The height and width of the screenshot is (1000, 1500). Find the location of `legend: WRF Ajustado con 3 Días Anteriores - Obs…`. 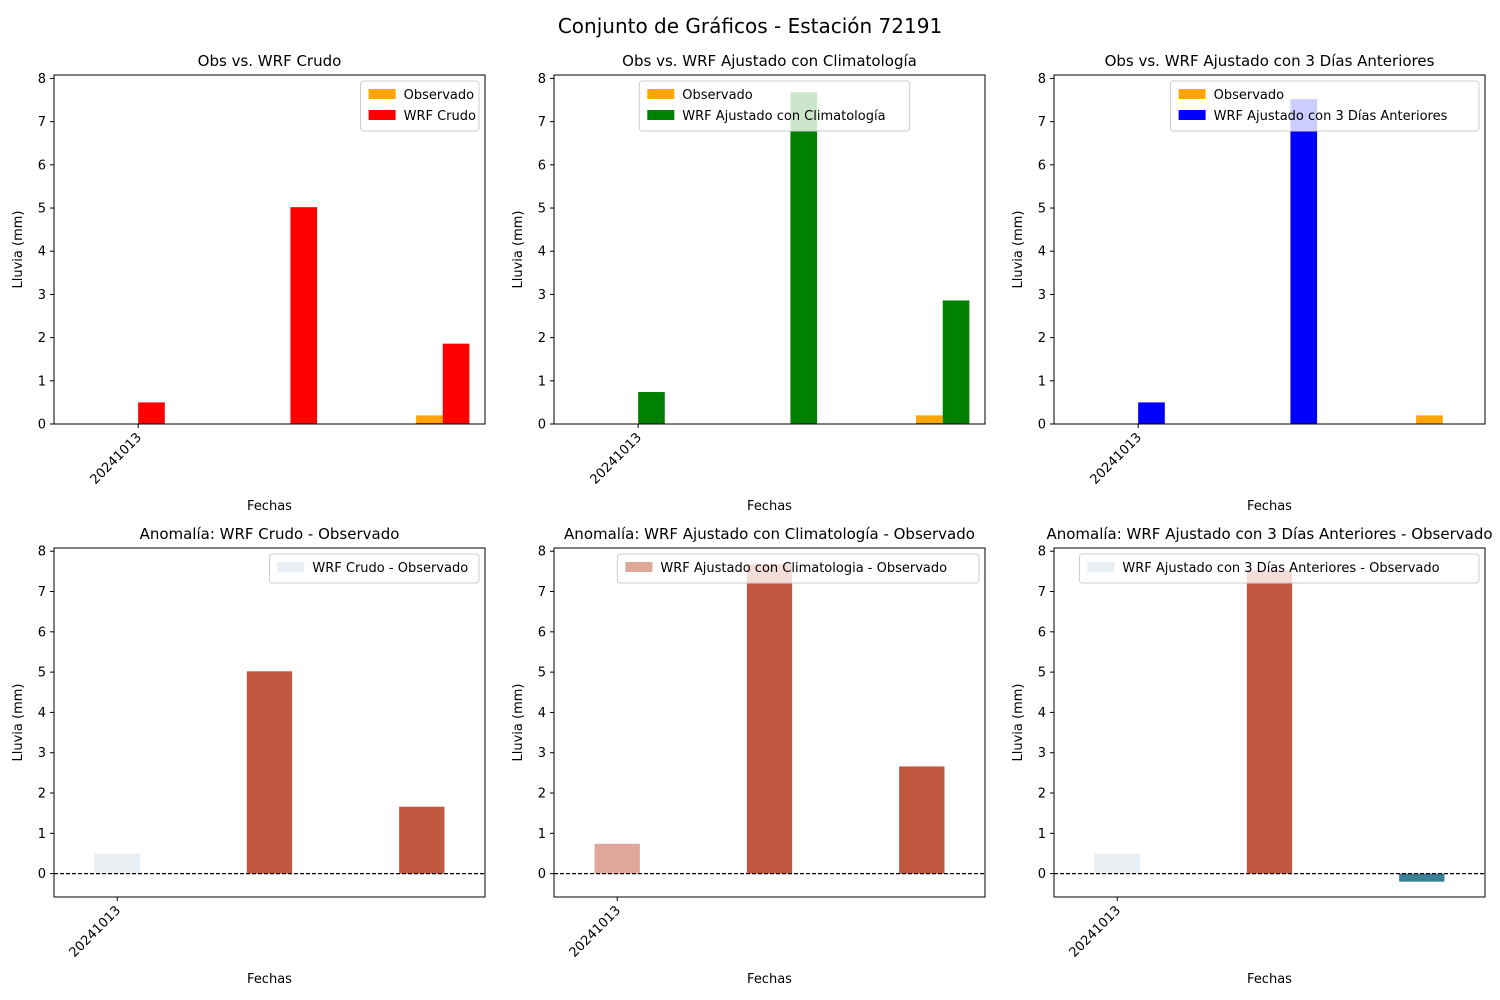

legend: WRF Ajustado con 3 Días Anteriores - Obs… is located at coordinates (1279, 568).